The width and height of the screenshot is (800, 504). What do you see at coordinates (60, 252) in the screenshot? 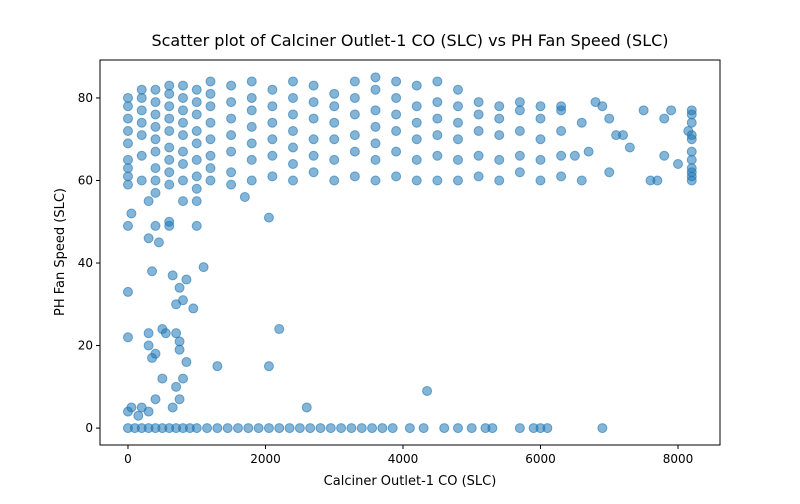
I see `y-axis-label: PH Fan Speed (SLC)` at bounding box center [60, 252].